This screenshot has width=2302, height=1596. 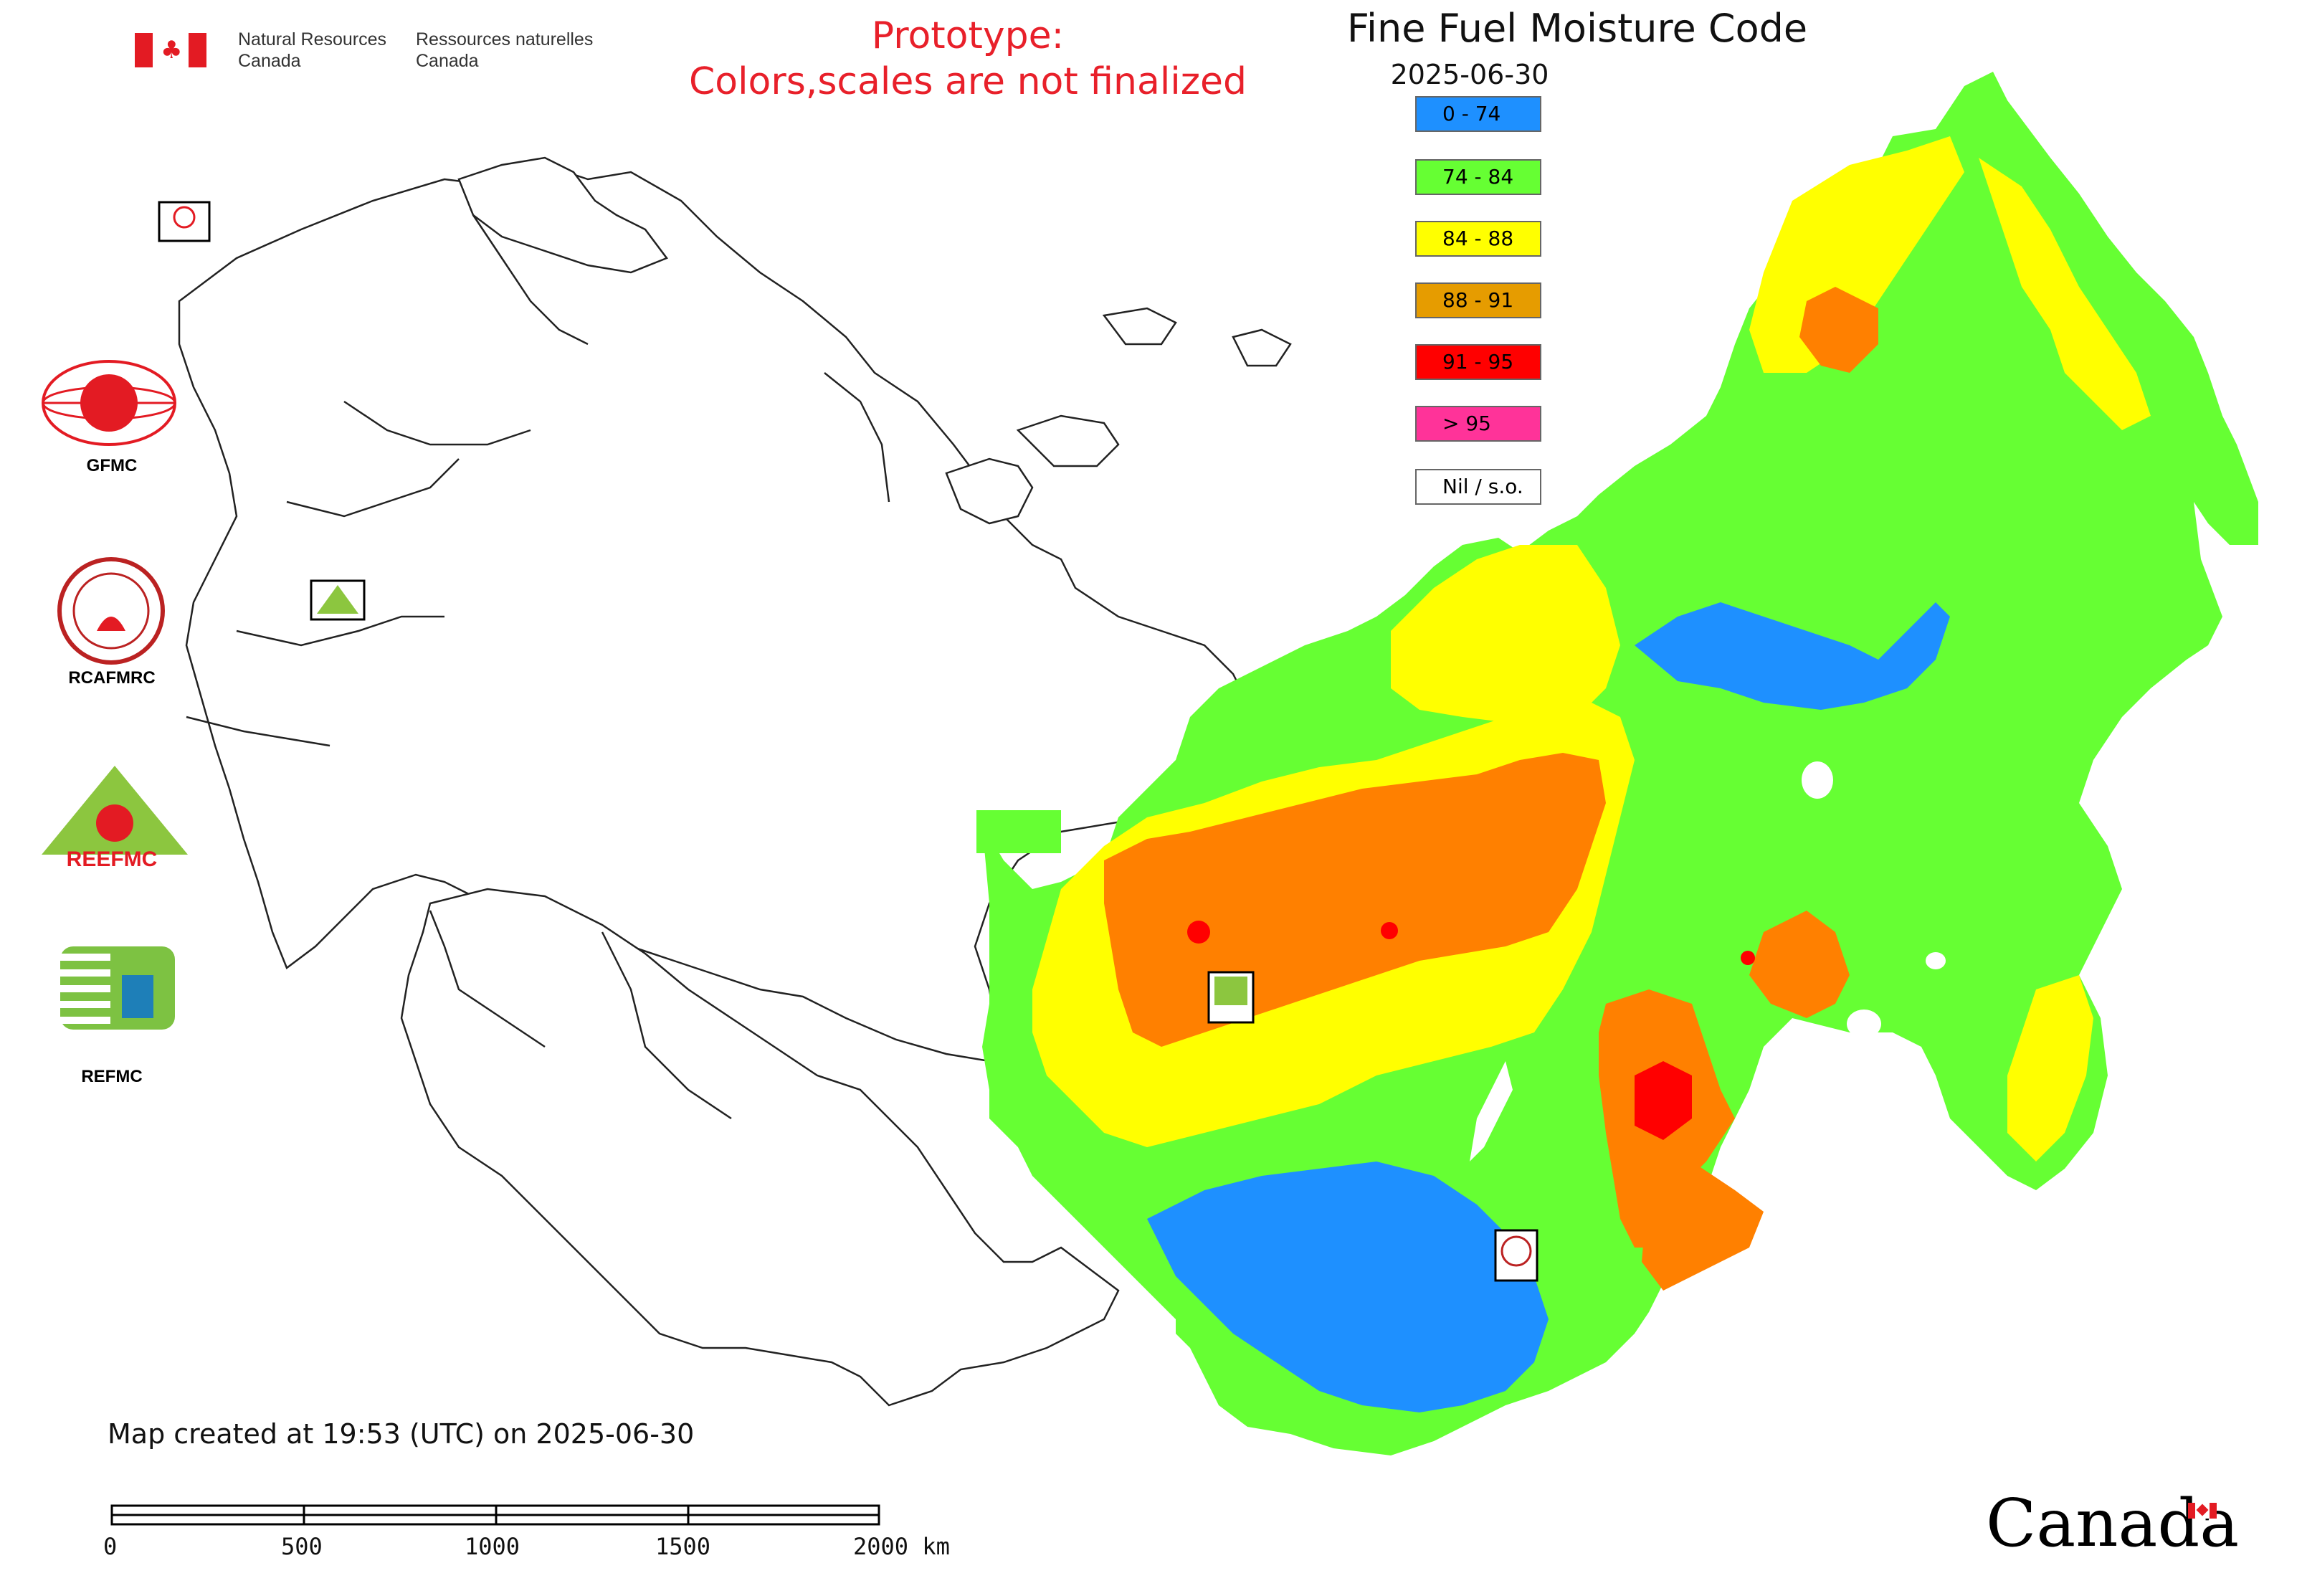 I want to click on legend-item-84-88: 84 - 88, so click(x=1478, y=239).